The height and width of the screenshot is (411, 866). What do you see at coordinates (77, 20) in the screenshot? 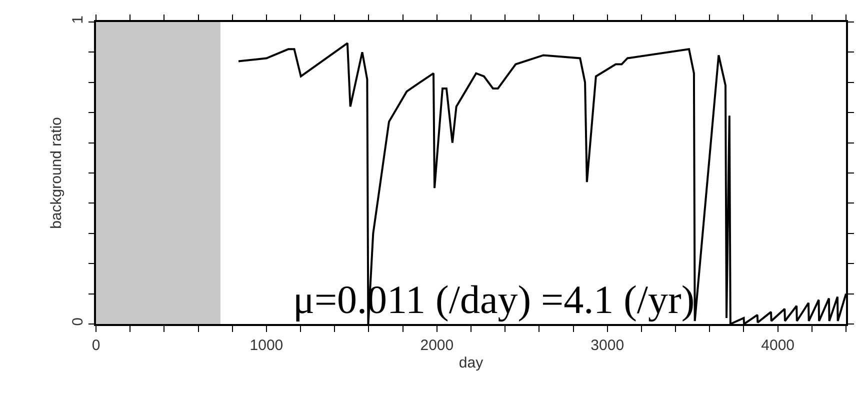
I see `y-tick-label: 1` at bounding box center [77, 20].